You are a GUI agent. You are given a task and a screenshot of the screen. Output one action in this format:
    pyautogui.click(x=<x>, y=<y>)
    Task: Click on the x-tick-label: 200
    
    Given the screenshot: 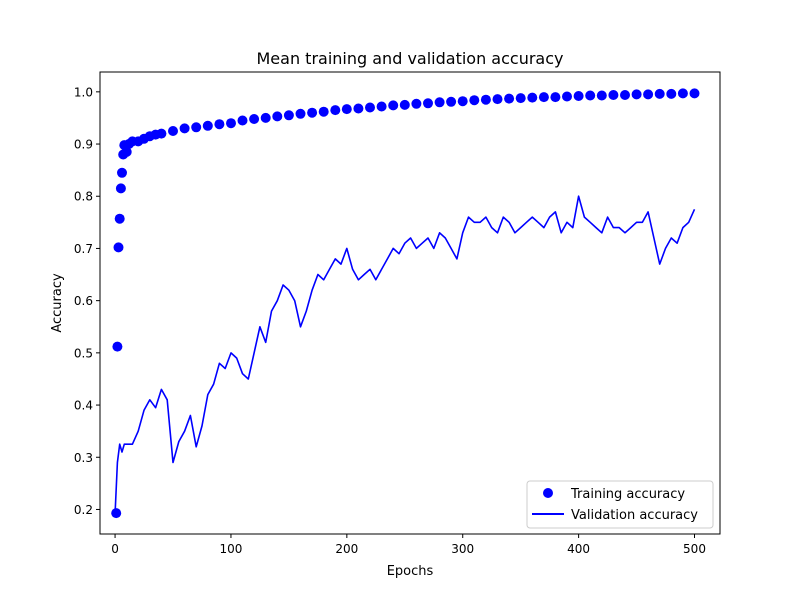 What is the action you would take?
    pyautogui.click(x=346, y=549)
    